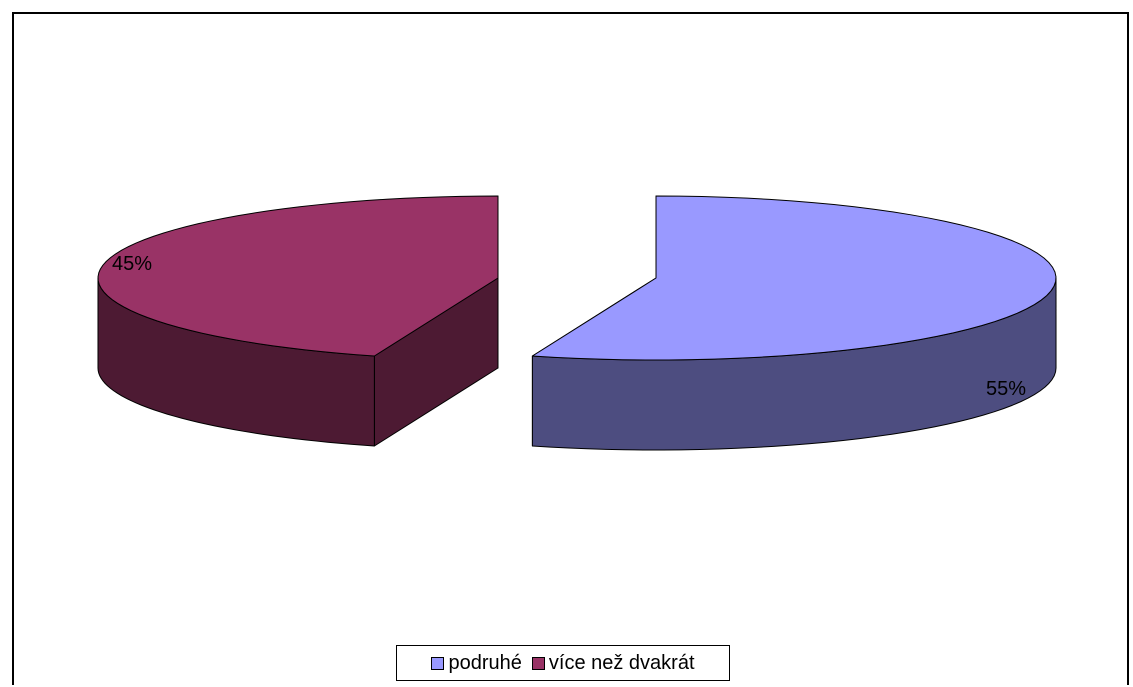 This screenshot has height=687, width=1133. What do you see at coordinates (132, 264) in the screenshot?
I see `slice-label-2: 45%` at bounding box center [132, 264].